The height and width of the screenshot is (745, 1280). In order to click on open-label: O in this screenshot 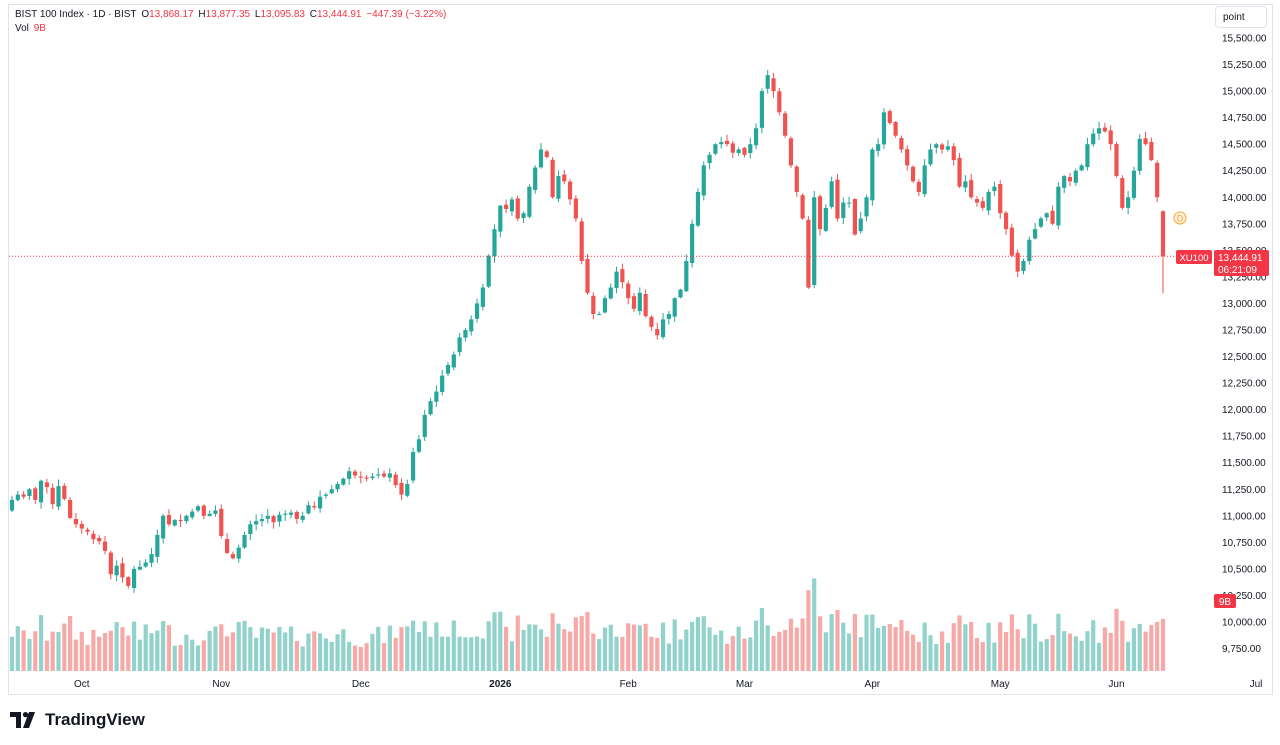, I will do `click(145, 14)`.